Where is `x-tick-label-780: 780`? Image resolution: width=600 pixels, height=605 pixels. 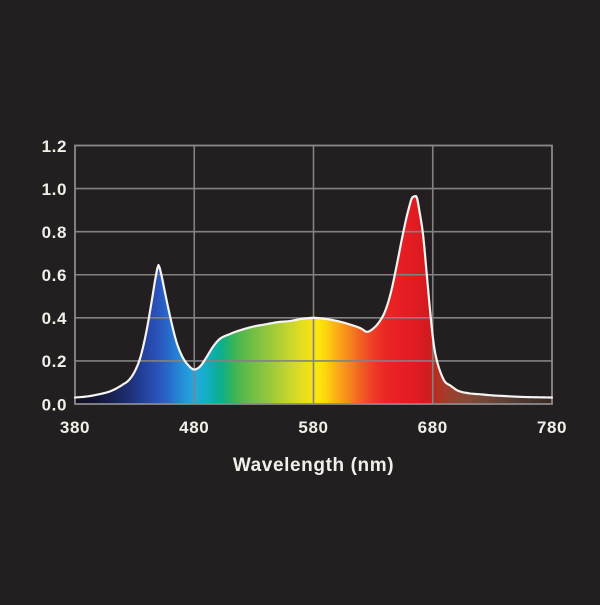
x-tick-label-780: 780 is located at coordinates (552, 427).